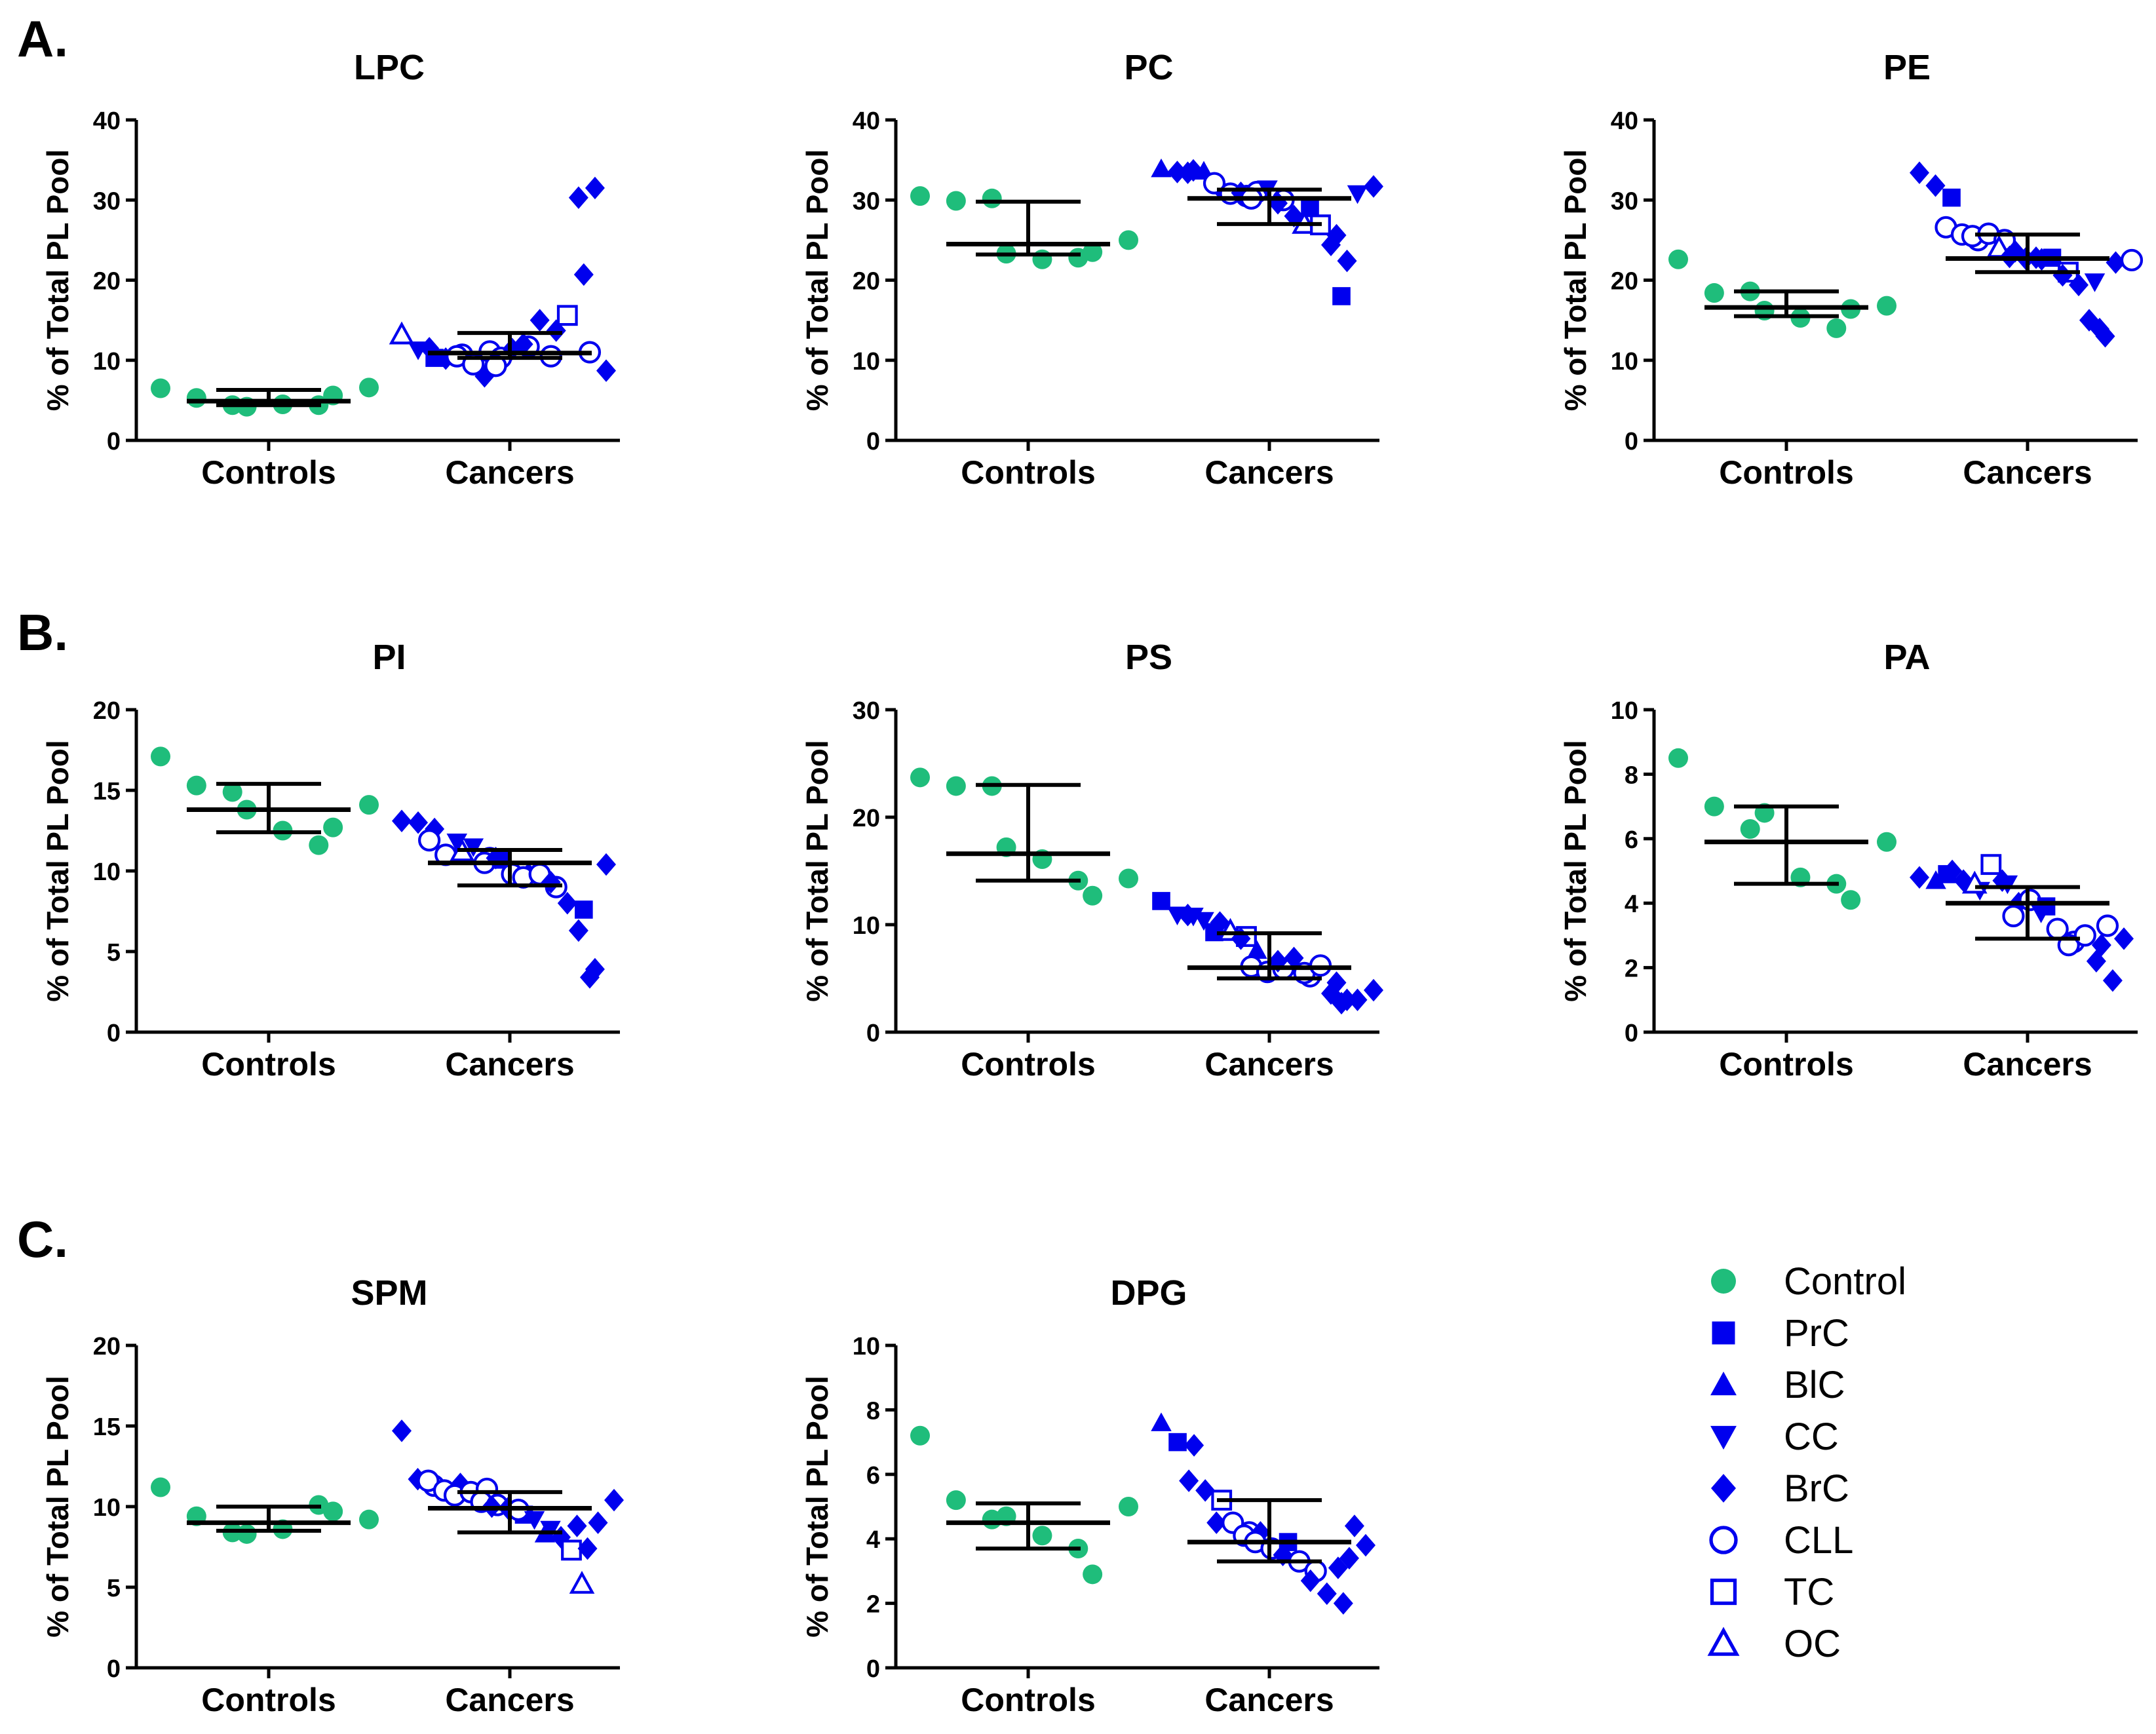  What do you see at coordinates (1148, 1293) in the screenshot?
I see `chart-title: DPG` at bounding box center [1148, 1293].